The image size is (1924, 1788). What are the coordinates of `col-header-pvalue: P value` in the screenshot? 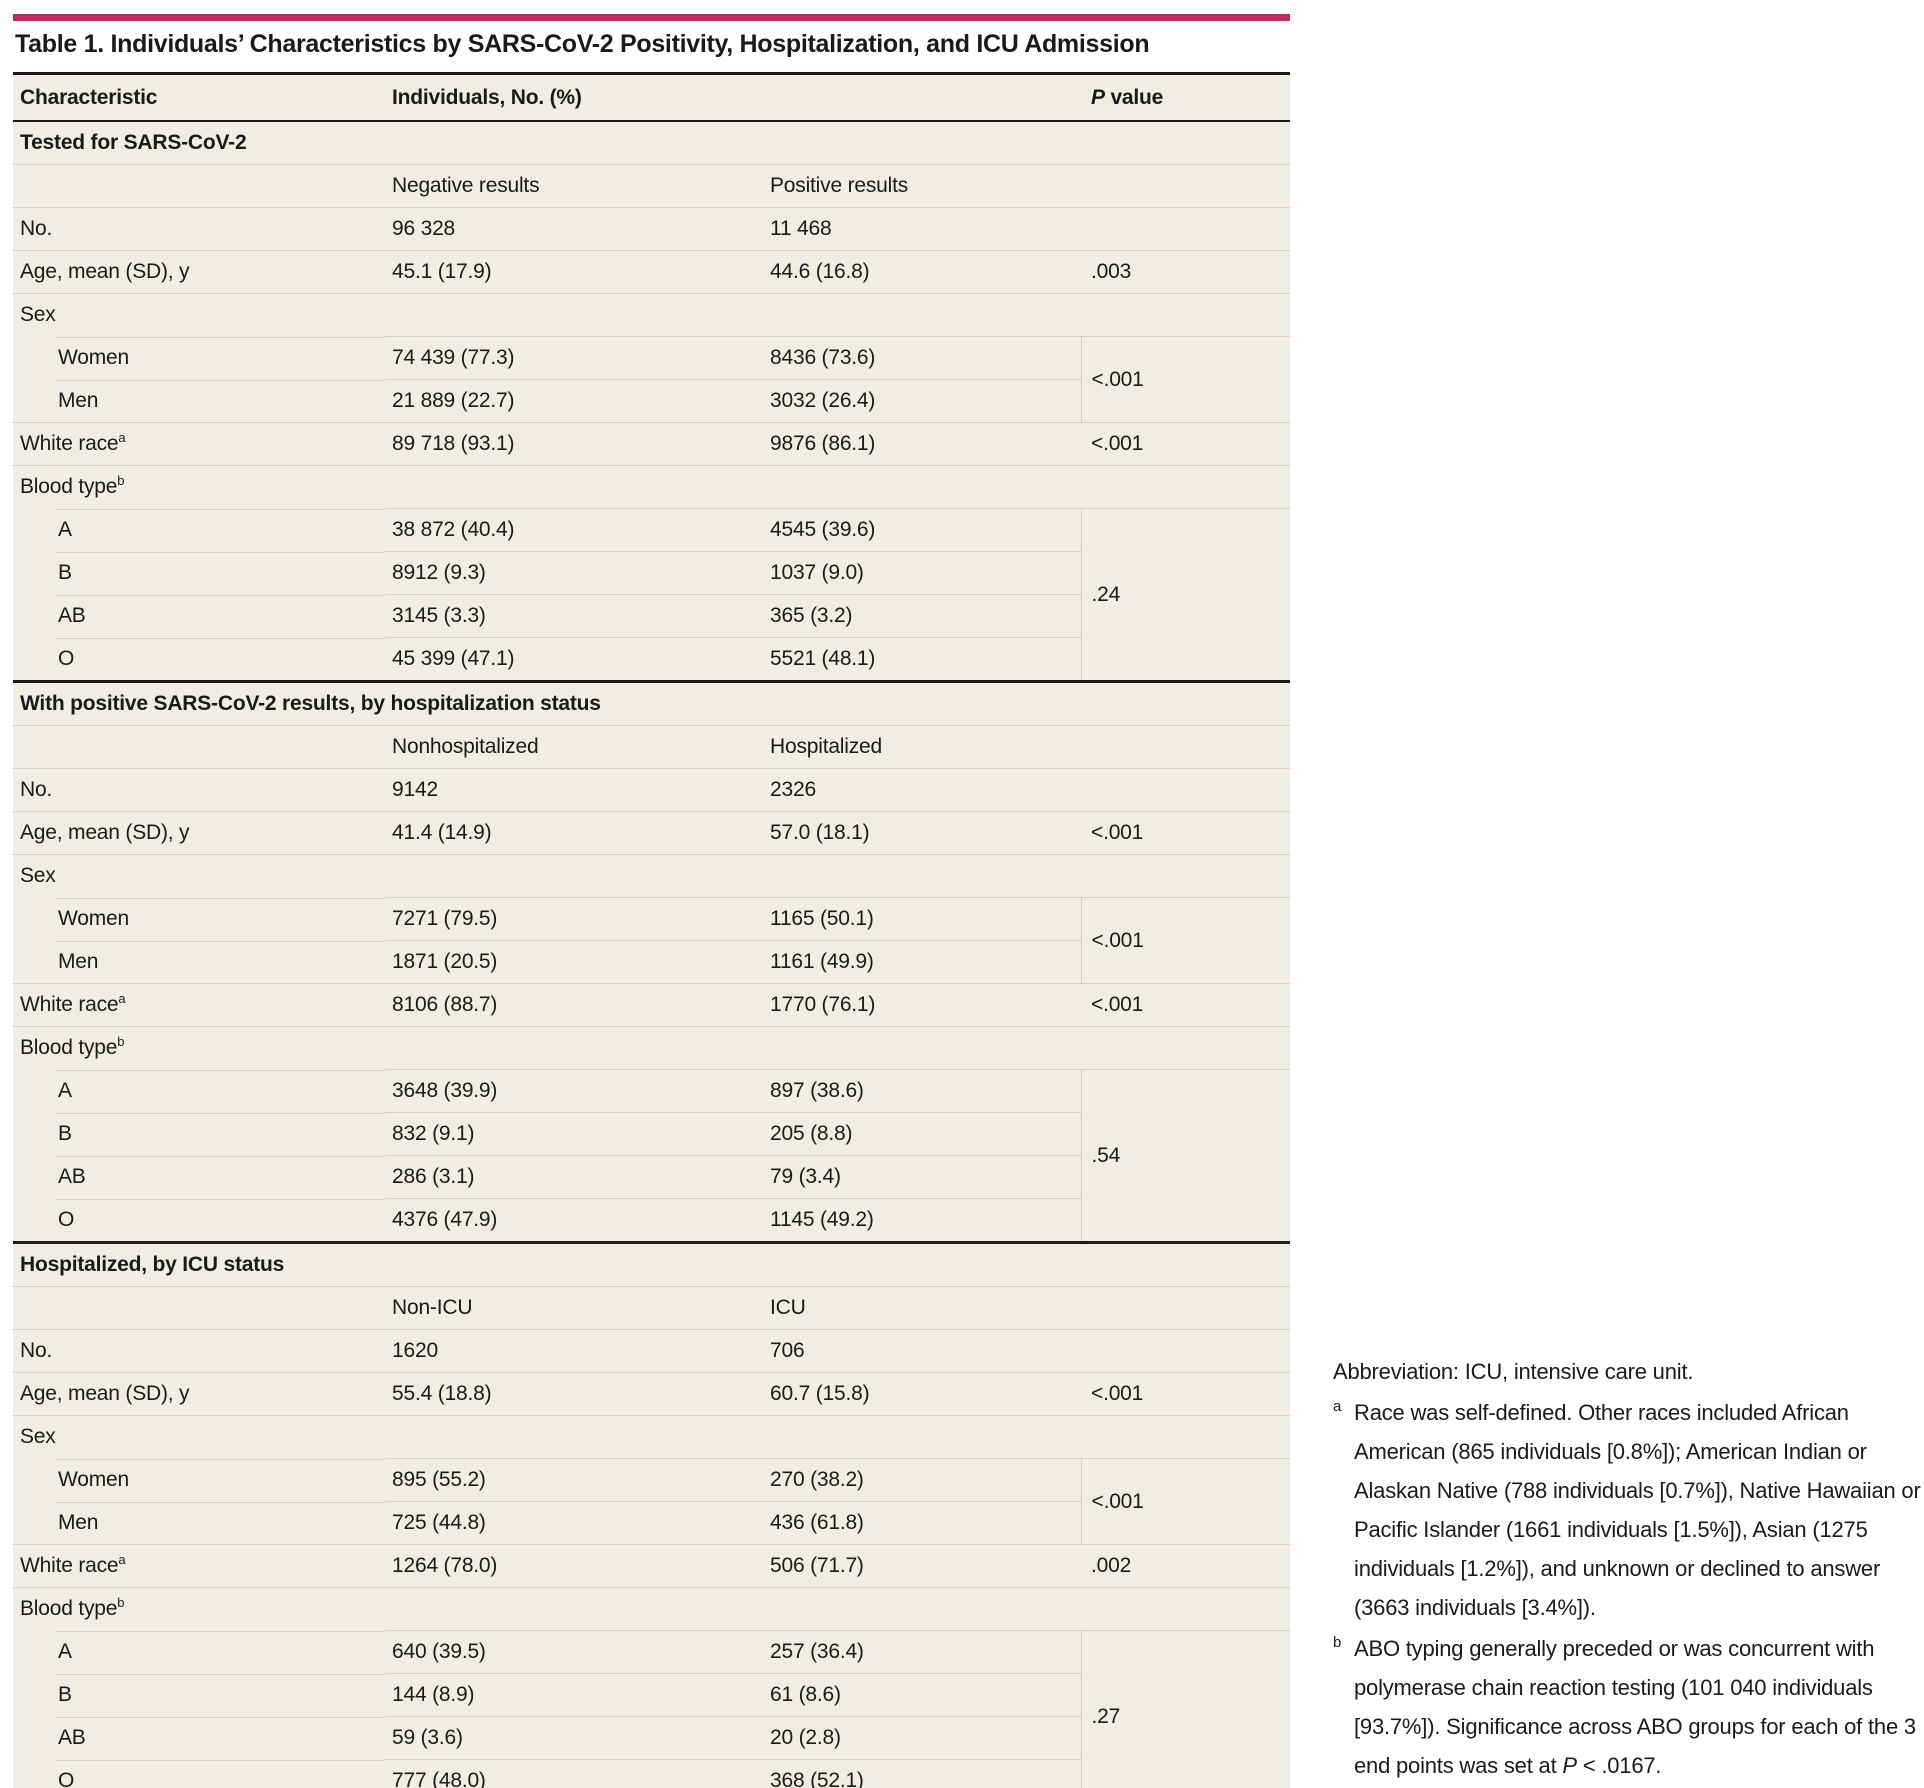 It's located at (1185, 97).